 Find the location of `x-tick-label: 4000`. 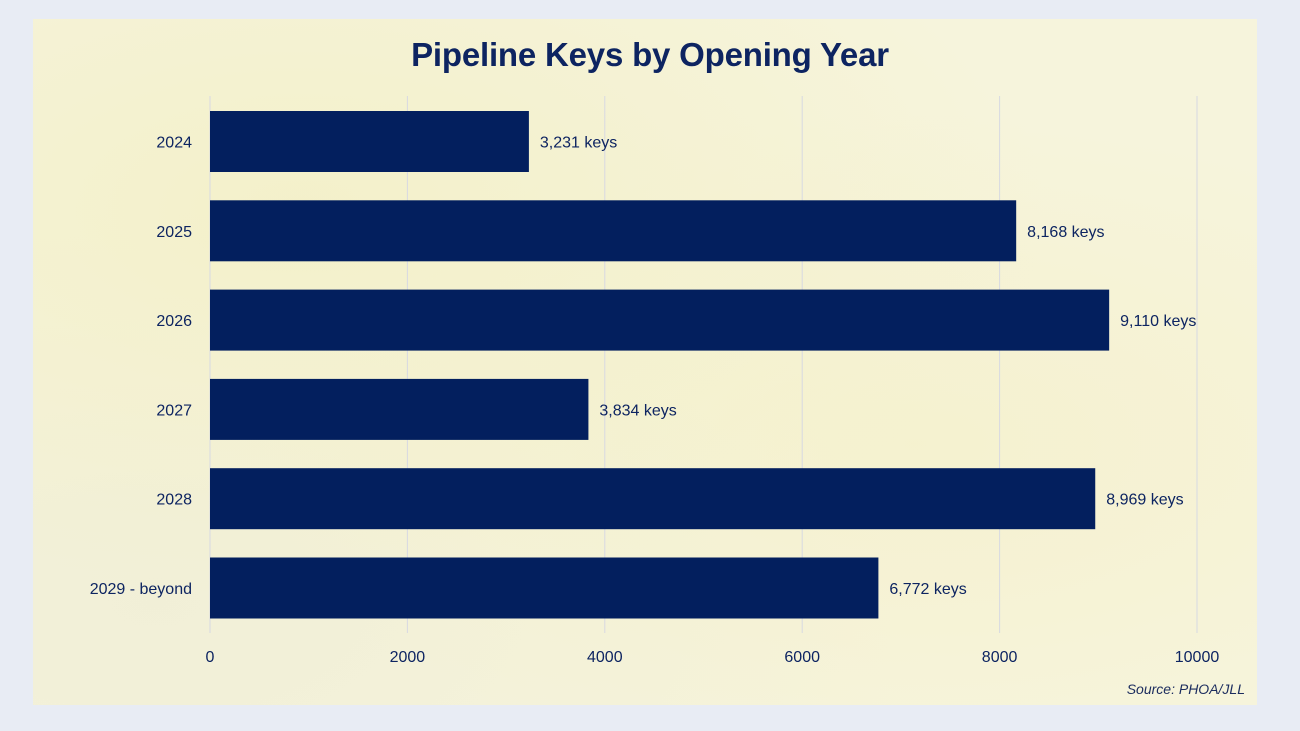

x-tick-label: 4000 is located at coordinates (605, 657).